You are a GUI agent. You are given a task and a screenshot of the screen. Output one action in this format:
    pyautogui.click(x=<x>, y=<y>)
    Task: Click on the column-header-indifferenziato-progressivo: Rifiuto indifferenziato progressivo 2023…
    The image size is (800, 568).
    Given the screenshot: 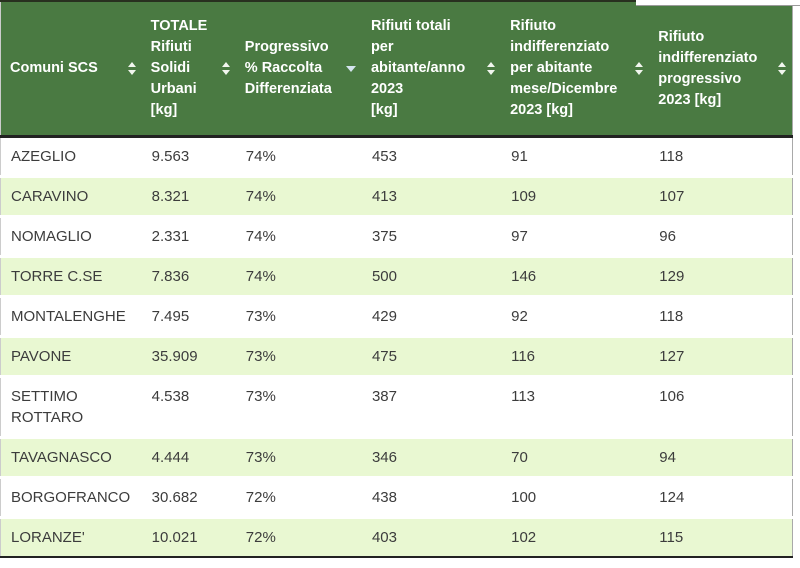 What is the action you would take?
    pyautogui.click(x=721, y=69)
    